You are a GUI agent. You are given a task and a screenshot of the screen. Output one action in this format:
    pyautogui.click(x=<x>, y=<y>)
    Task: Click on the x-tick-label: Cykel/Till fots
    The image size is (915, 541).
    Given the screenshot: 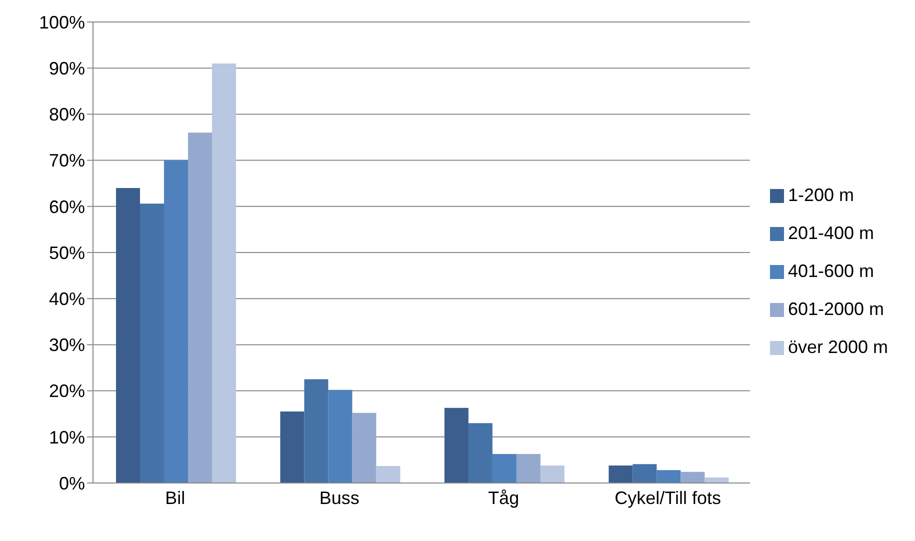 What is the action you would take?
    pyautogui.click(x=667, y=498)
    